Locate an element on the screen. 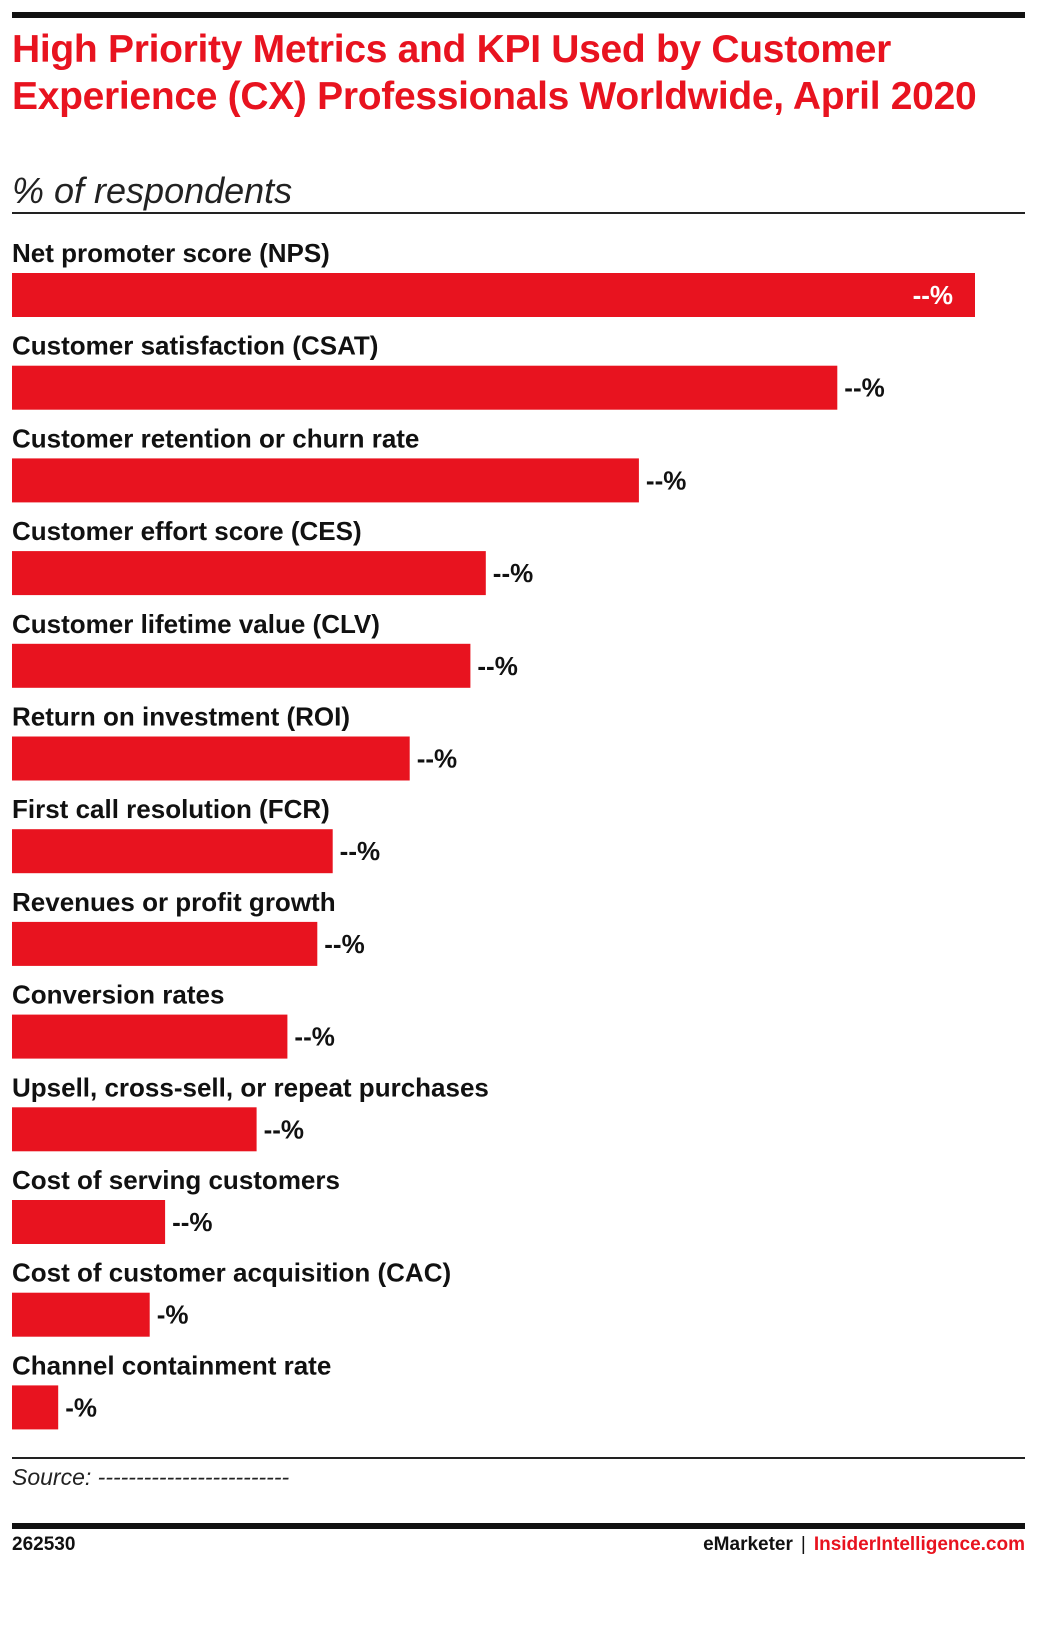 This screenshot has height=1649, width=1038. category-label-cost-of-customer-acquisition-cac: Cost of customer acquisition (CAC) is located at coordinates (231, 1273).